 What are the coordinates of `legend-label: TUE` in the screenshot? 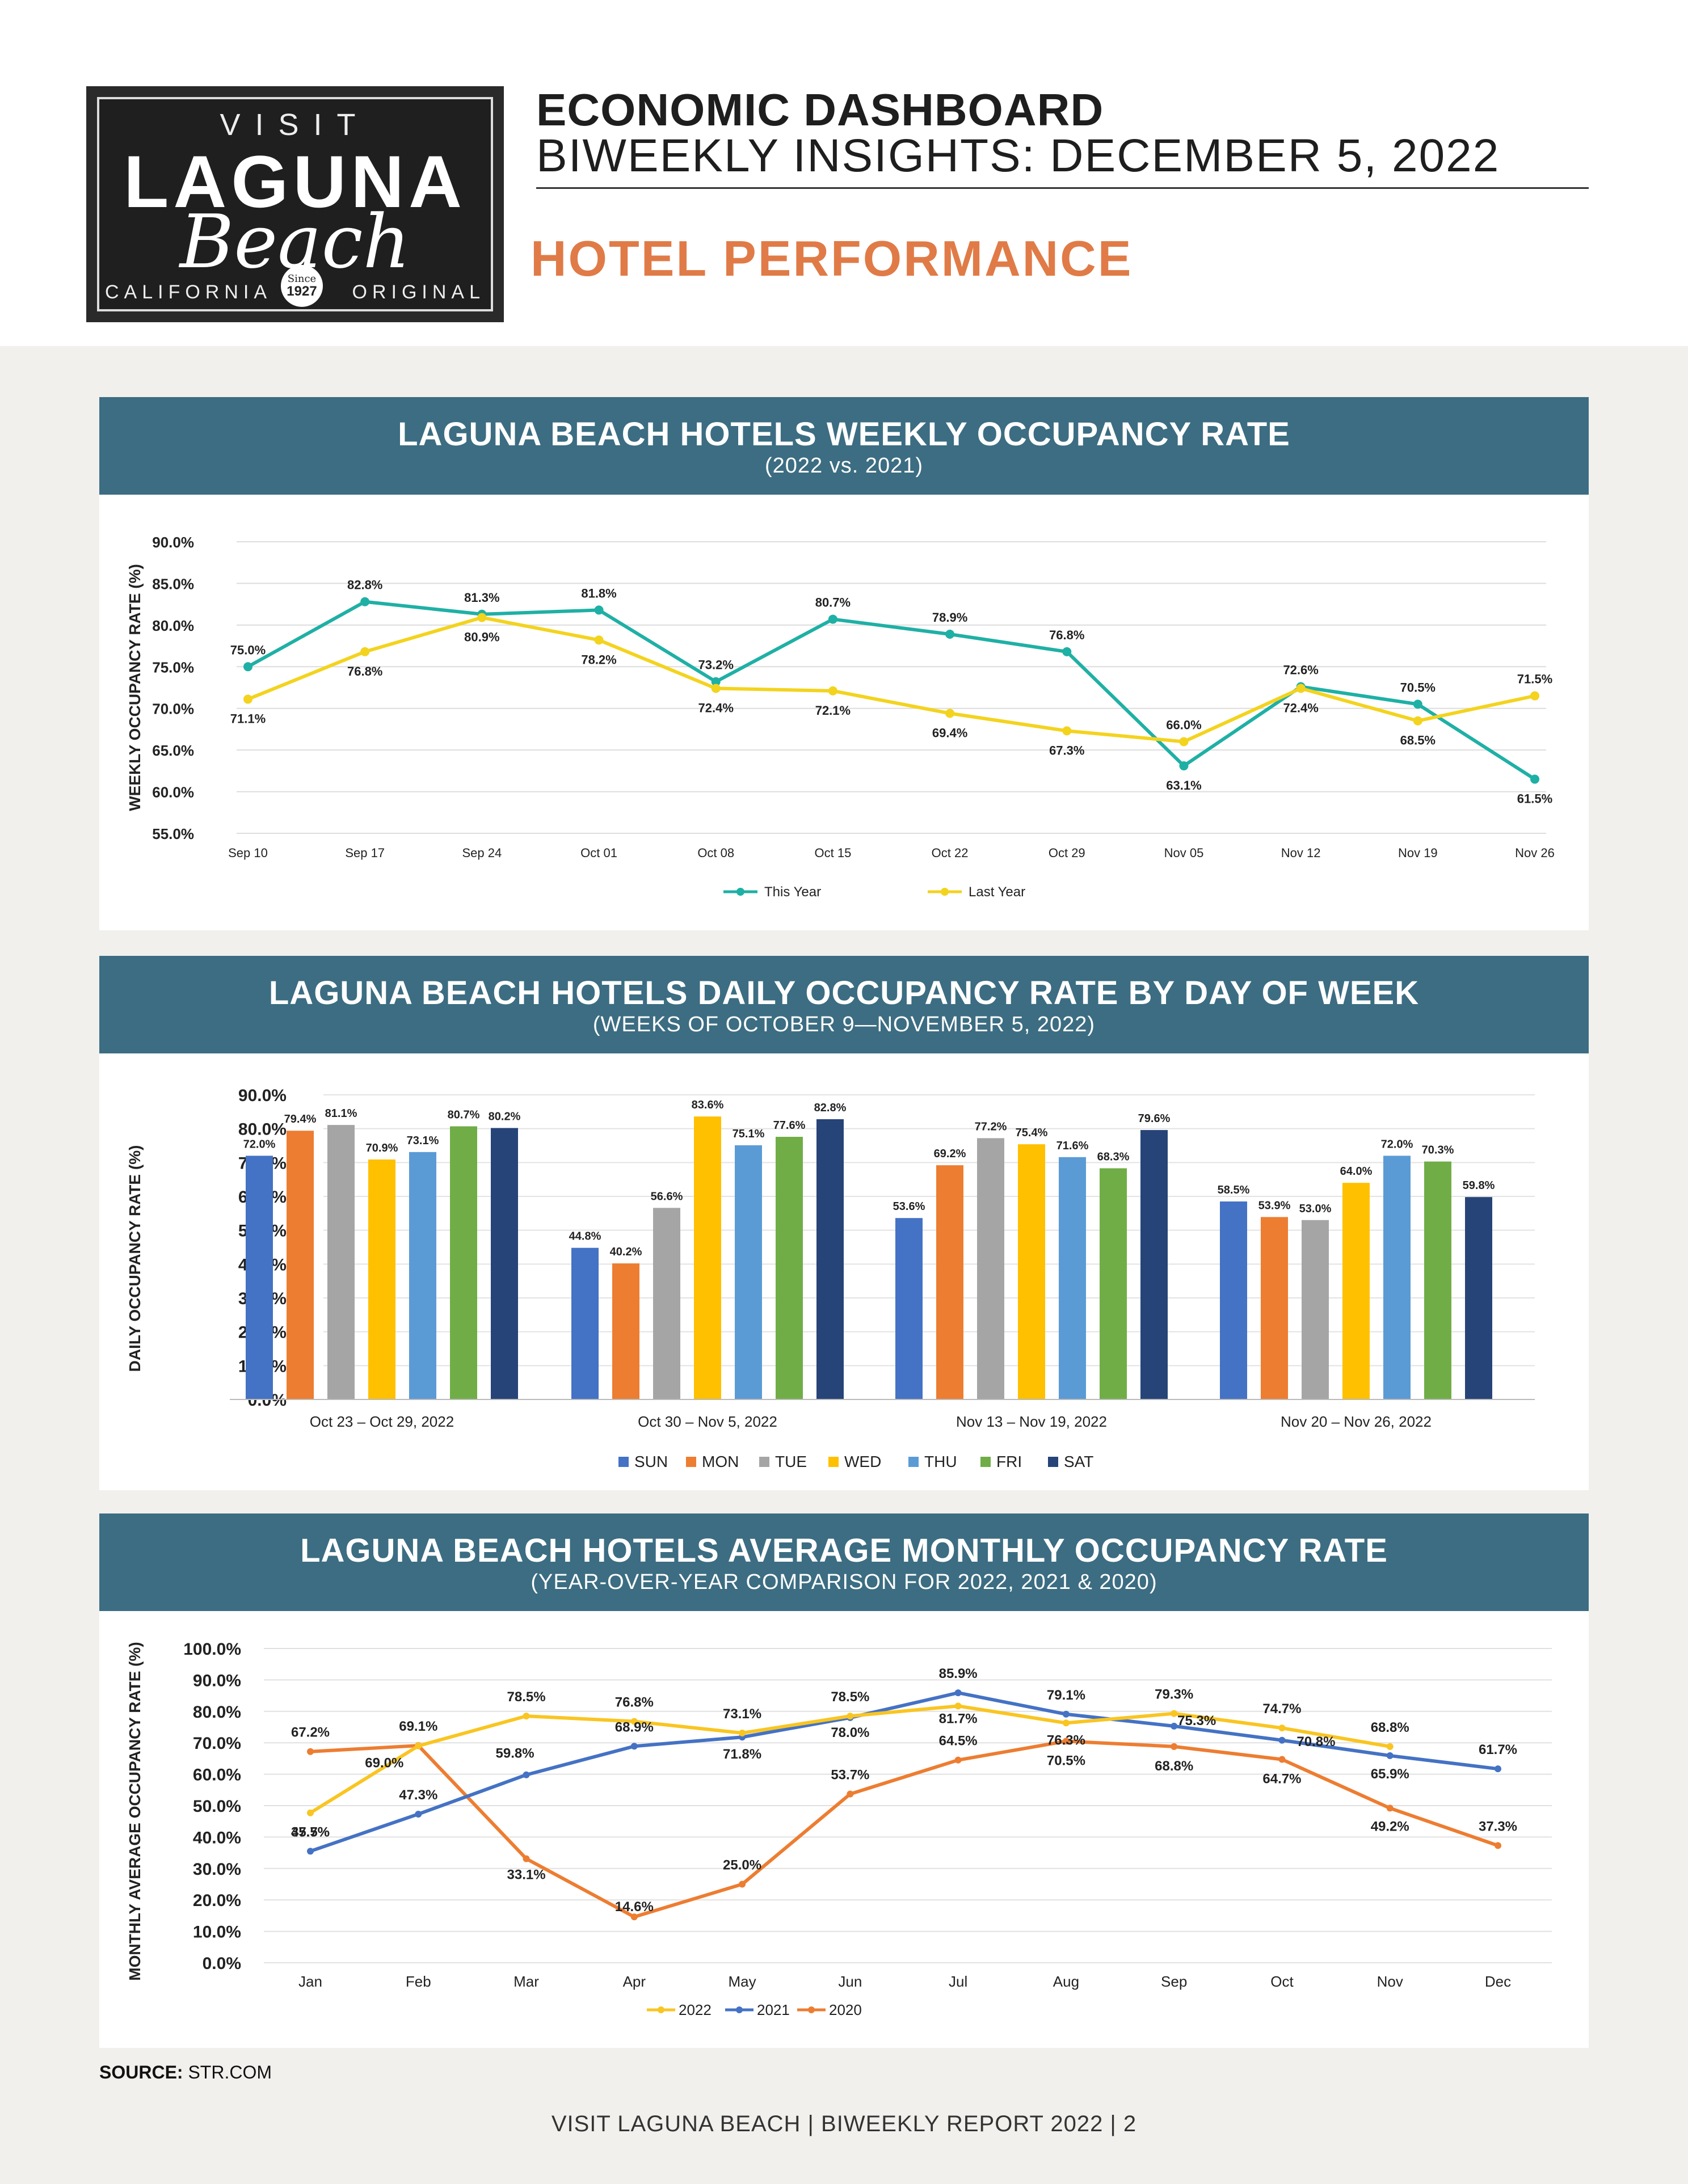 It's located at (791, 1461).